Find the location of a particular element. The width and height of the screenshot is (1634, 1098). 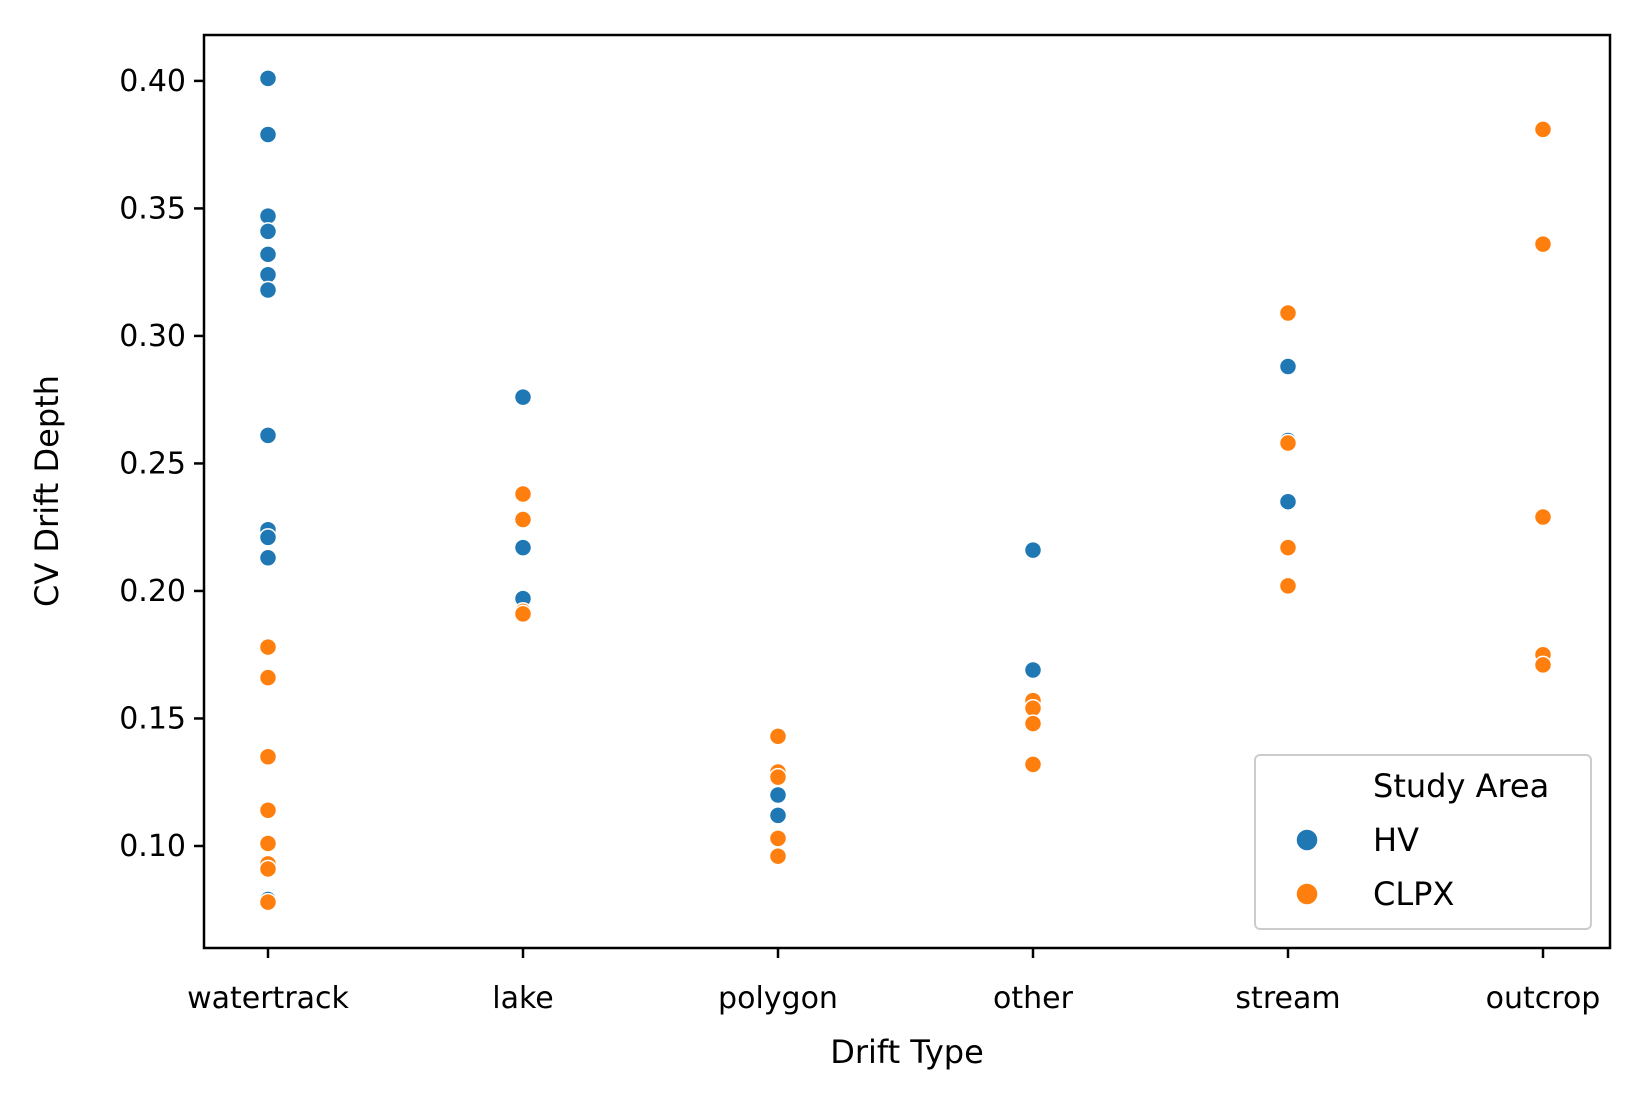

x-tick-label: watertrack is located at coordinates (268, 998).